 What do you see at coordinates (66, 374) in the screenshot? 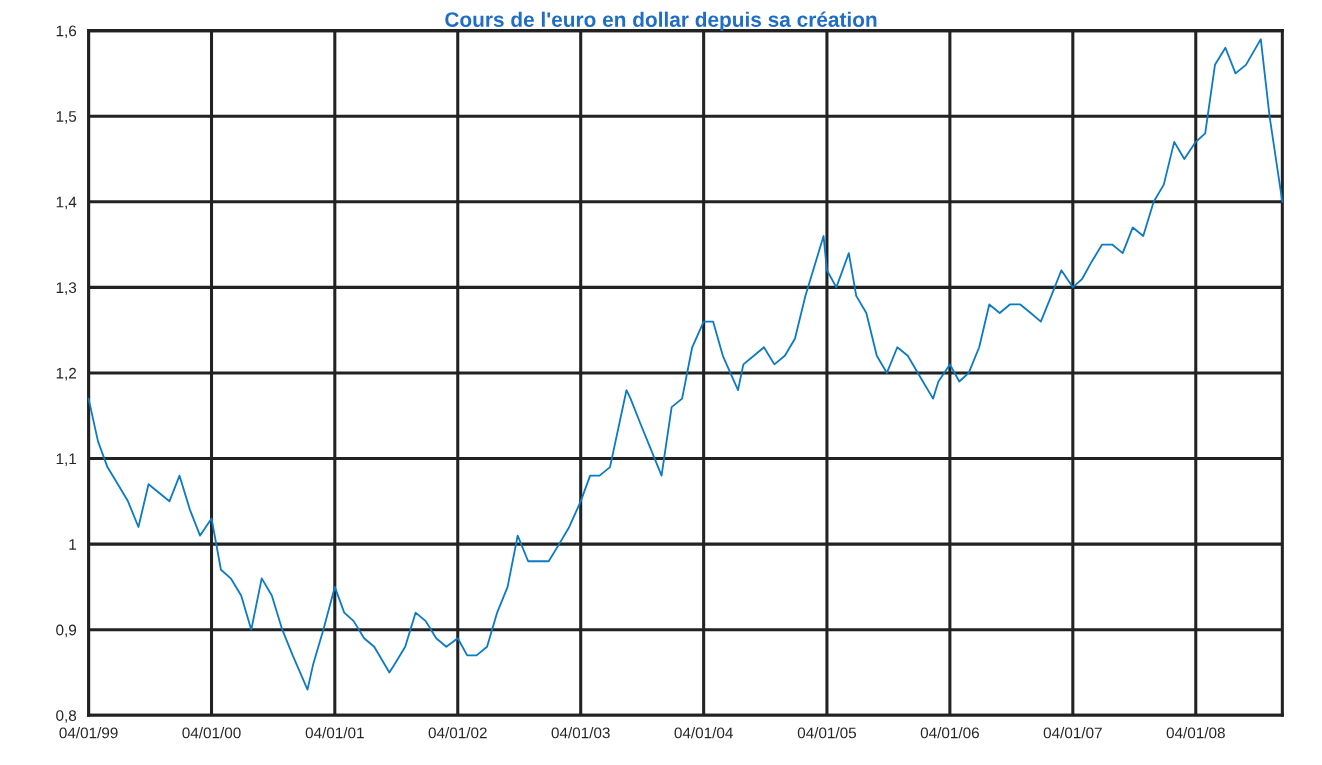
I see `y-tick-label: 1,2` at bounding box center [66, 374].